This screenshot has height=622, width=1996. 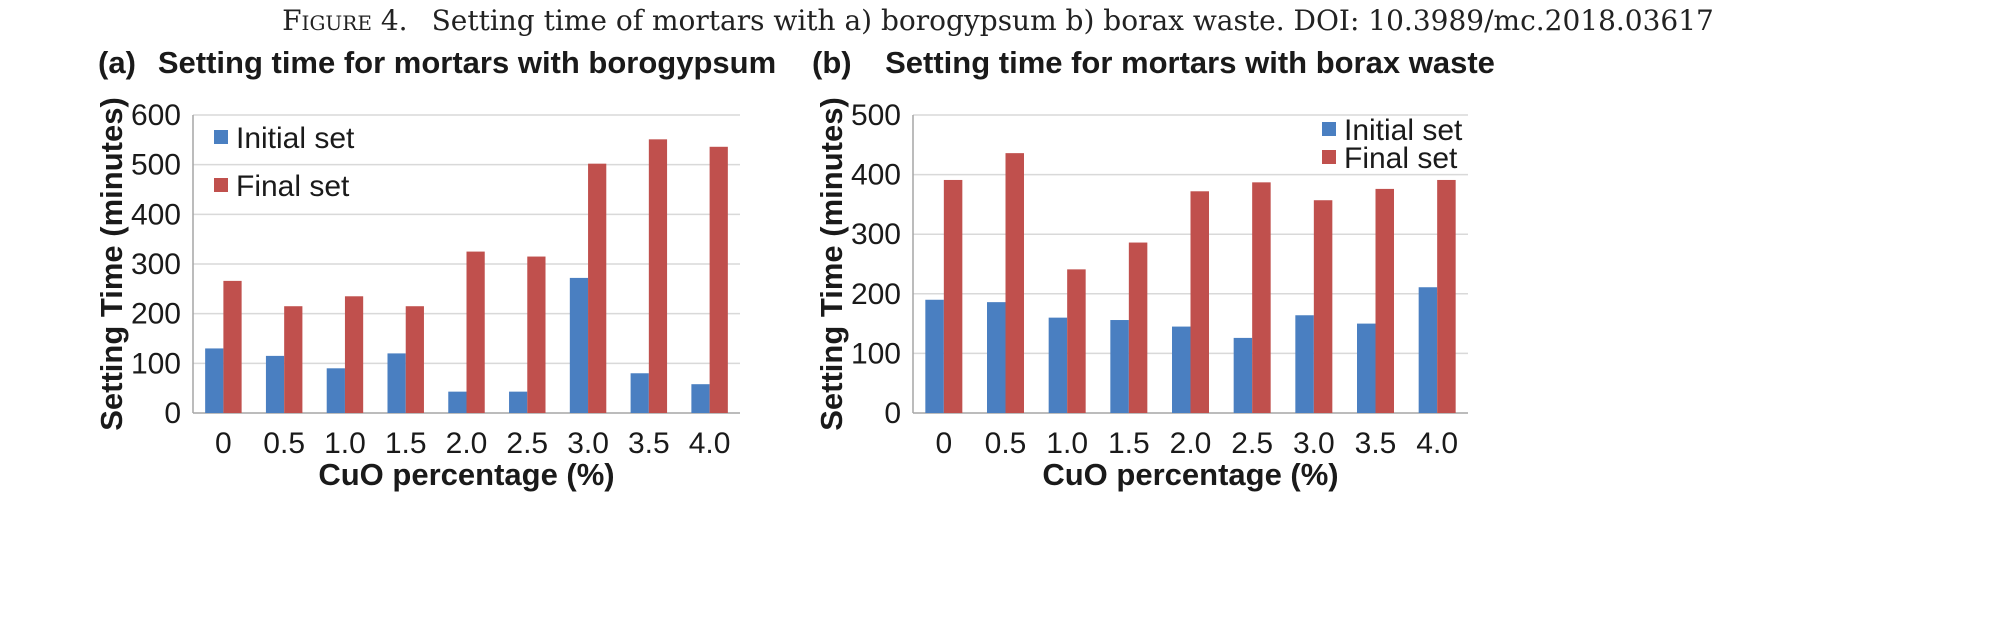 I want to click on chart-title: Setting time for mortars with borogypsum, so click(x=467, y=62).